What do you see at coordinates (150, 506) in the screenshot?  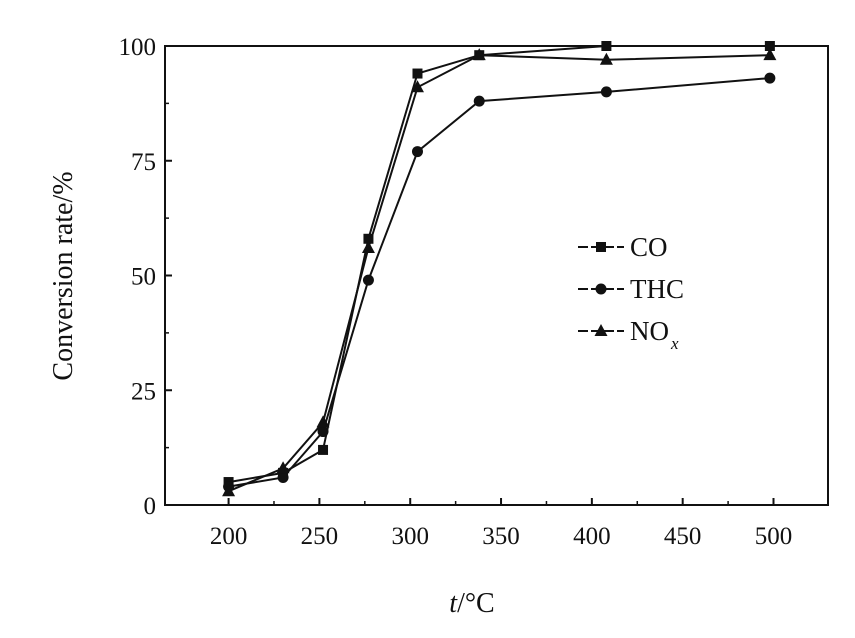 I see `y-tick-label: 0` at bounding box center [150, 506].